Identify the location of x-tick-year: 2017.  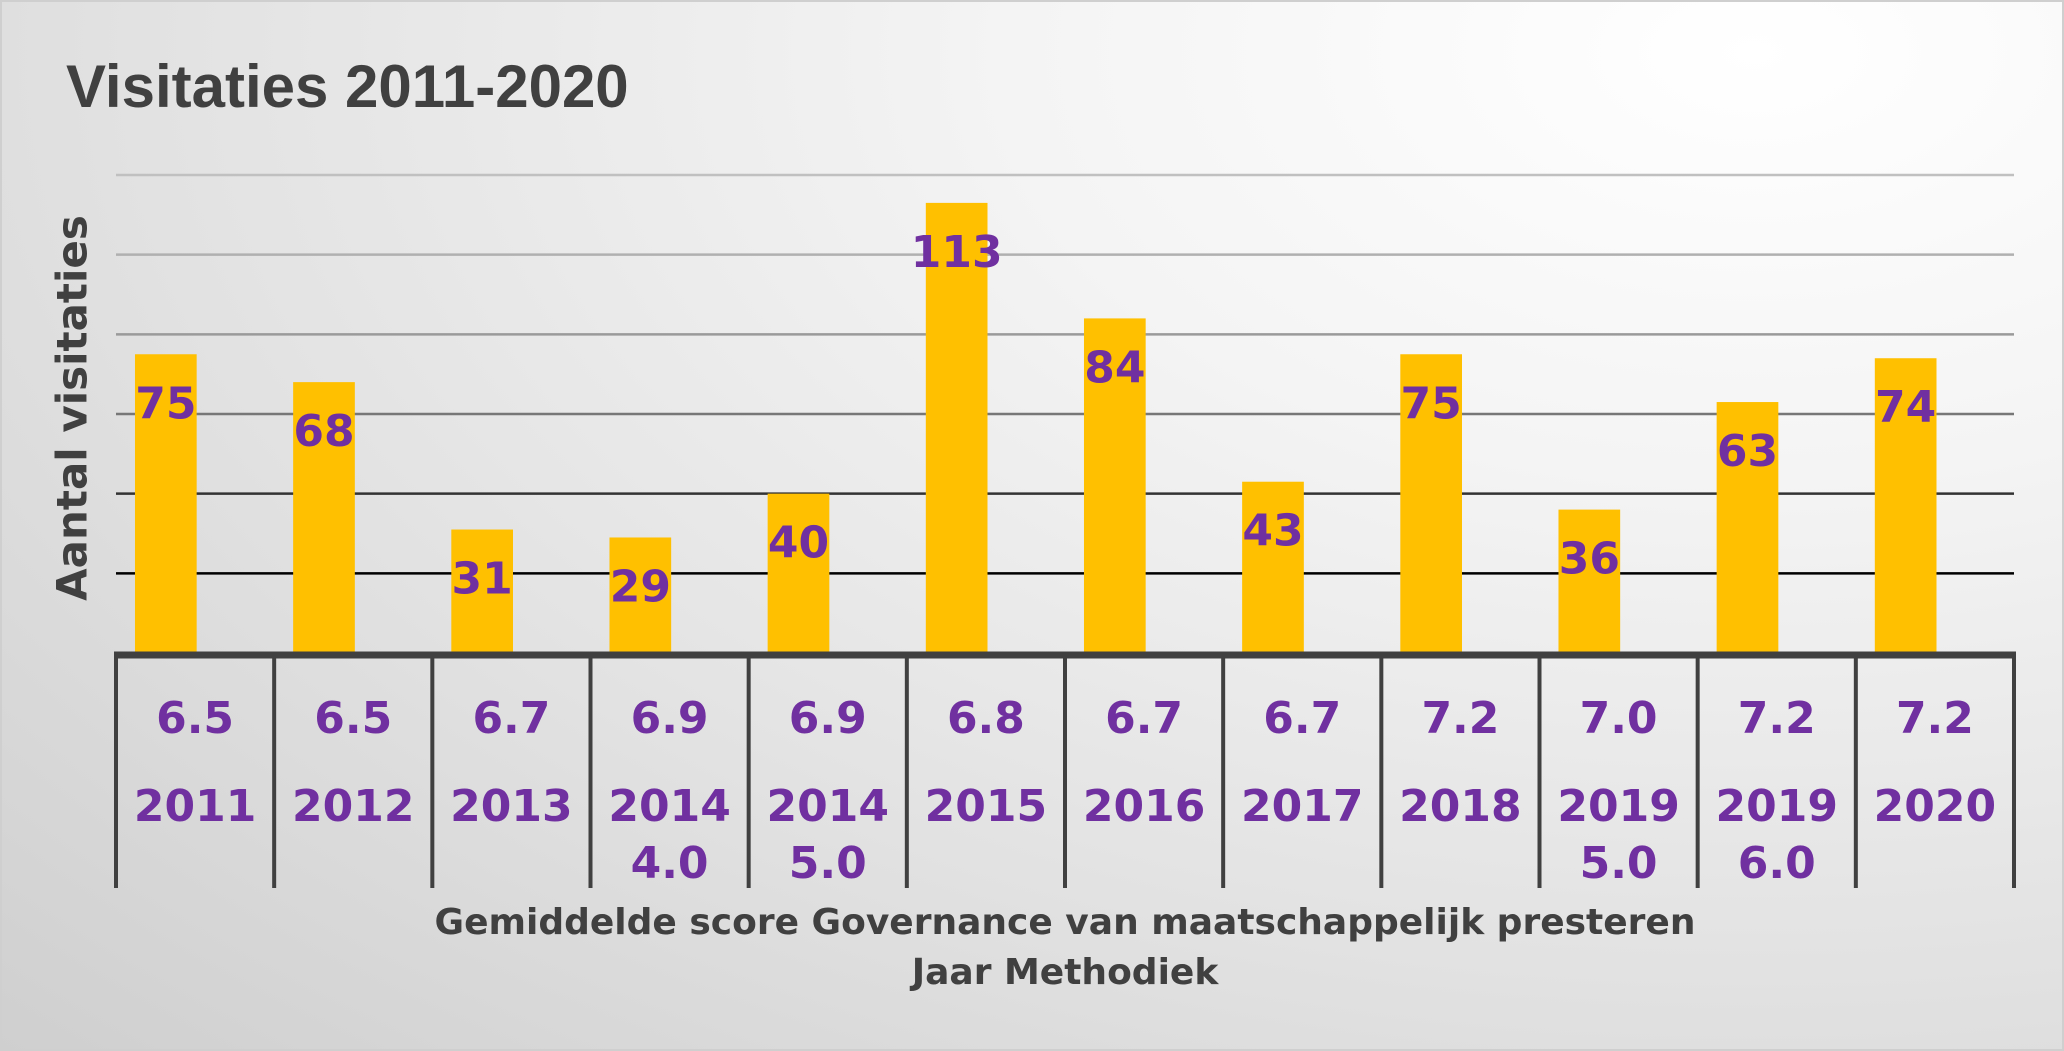
(1302, 806).